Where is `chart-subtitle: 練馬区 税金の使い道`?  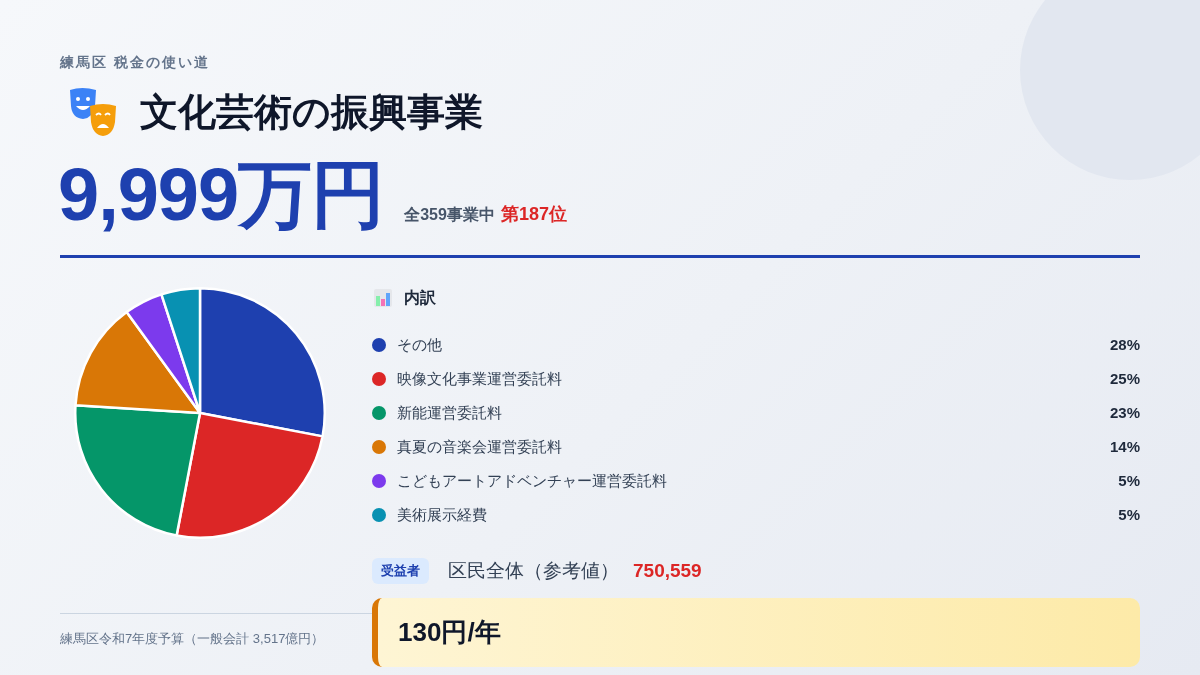 chart-subtitle: 練馬区 税金の使い道 is located at coordinates (135, 62).